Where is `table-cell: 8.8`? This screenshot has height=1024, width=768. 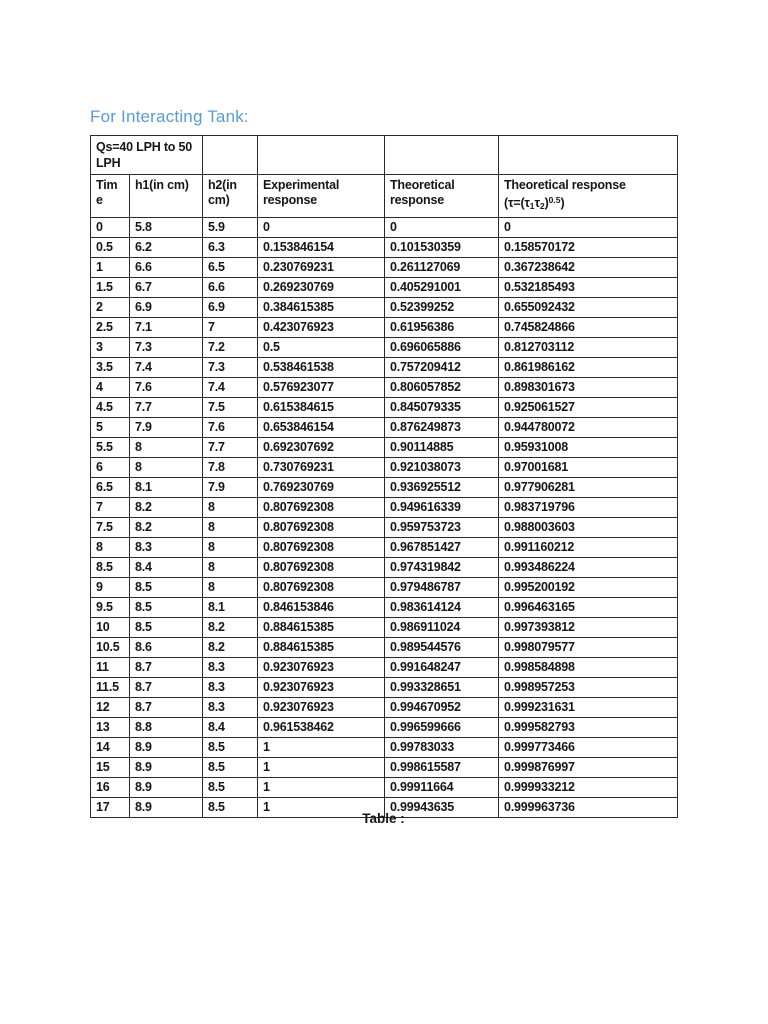
table-cell: 8.8 is located at coordinates (166, 727).